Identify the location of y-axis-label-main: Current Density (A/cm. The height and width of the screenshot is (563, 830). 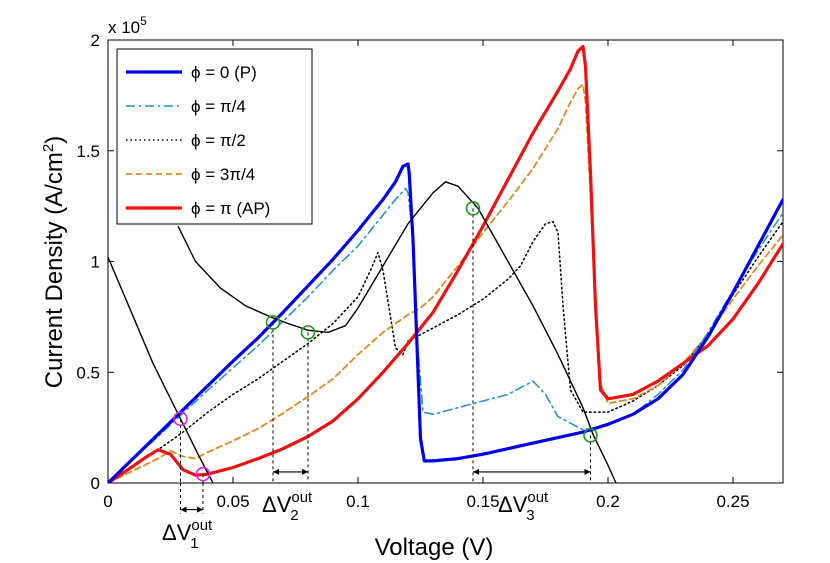
(54, 270).